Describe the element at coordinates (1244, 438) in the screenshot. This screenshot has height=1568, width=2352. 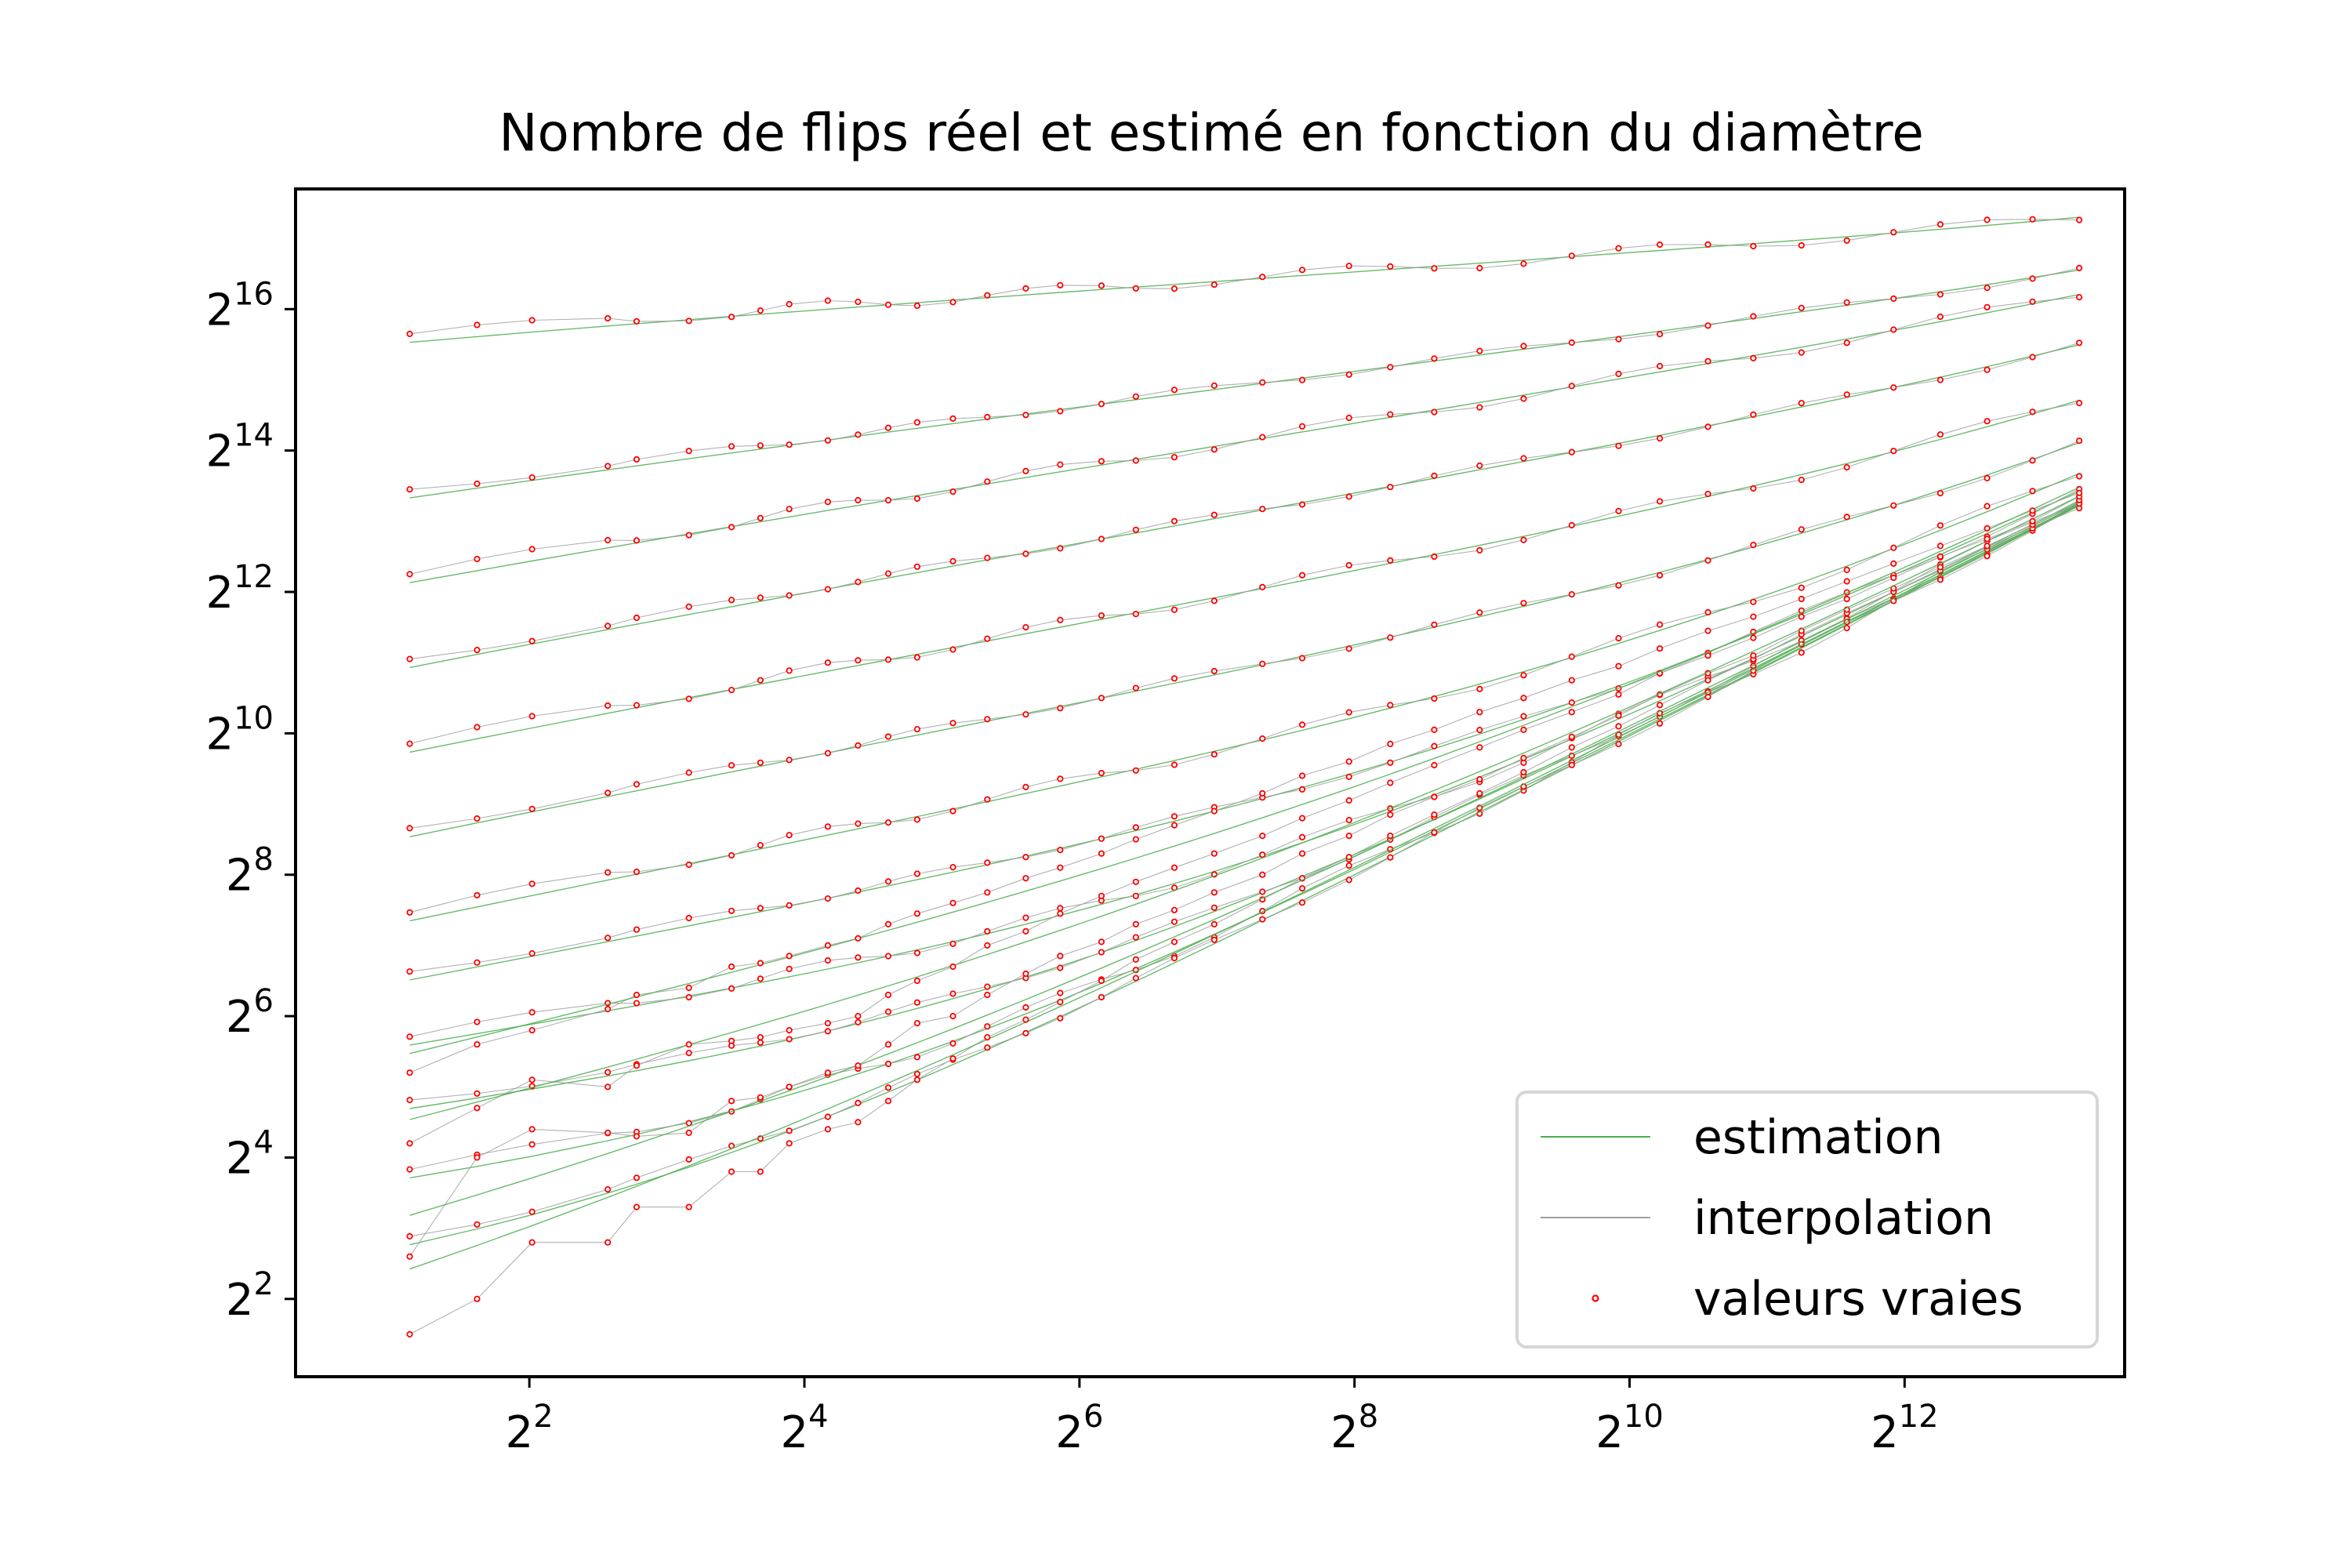
I see `estimation-line` at that location.